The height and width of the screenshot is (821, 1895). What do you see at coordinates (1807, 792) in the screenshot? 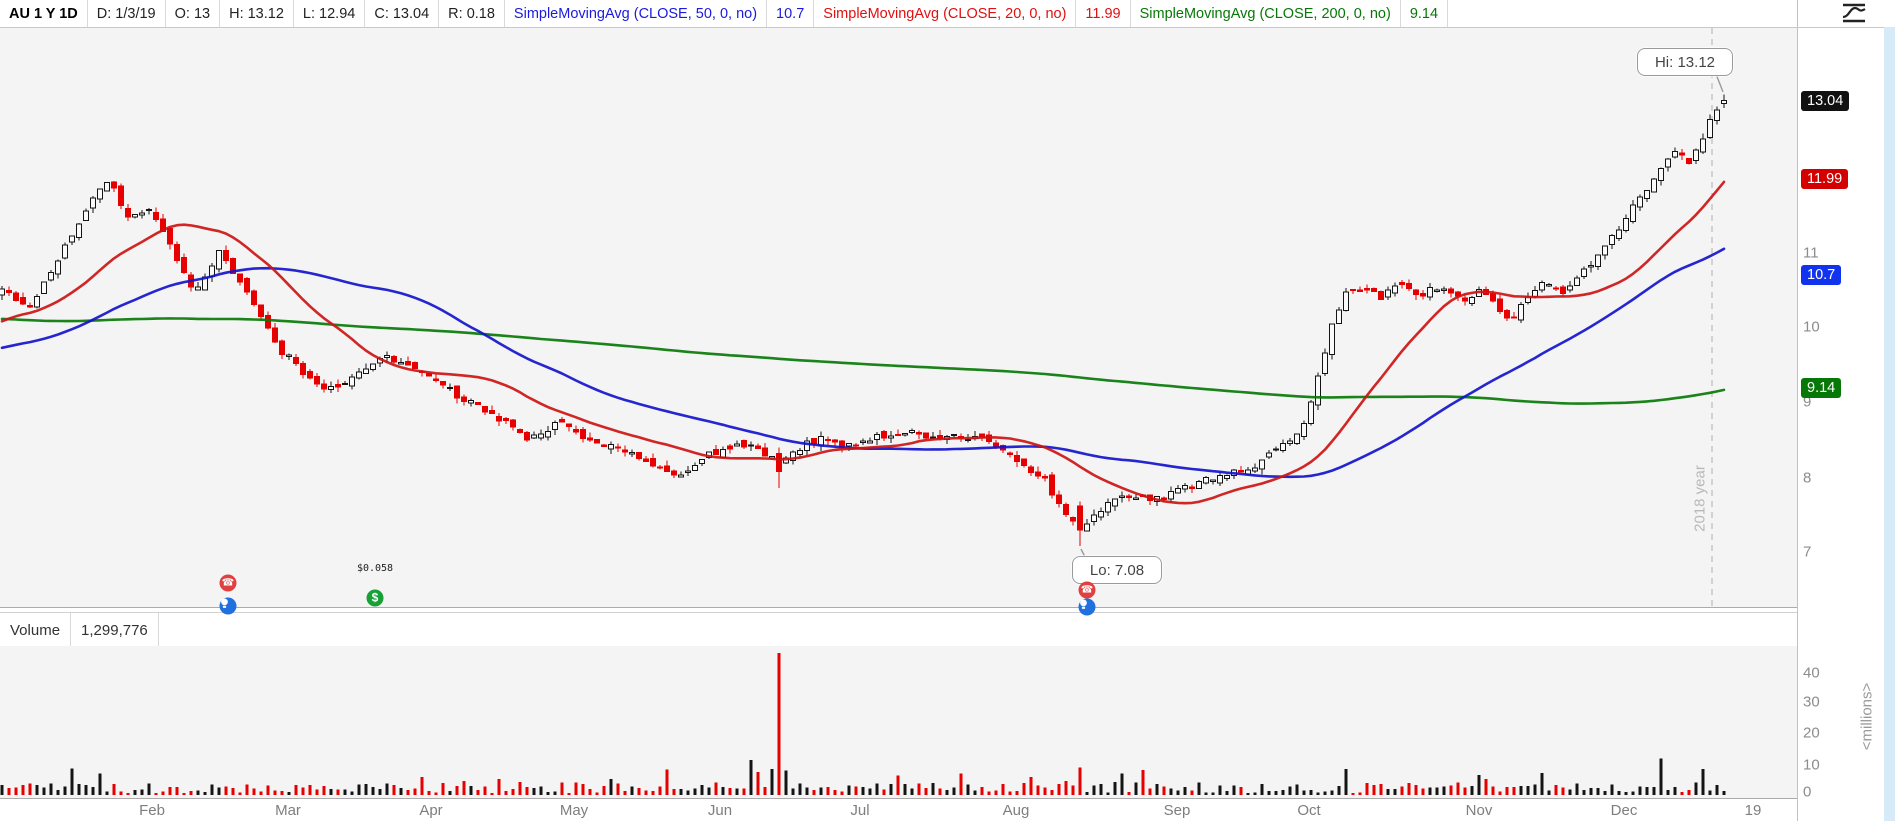
I see `volume-axis-tick: 0` at bounding box center [1807, 792].